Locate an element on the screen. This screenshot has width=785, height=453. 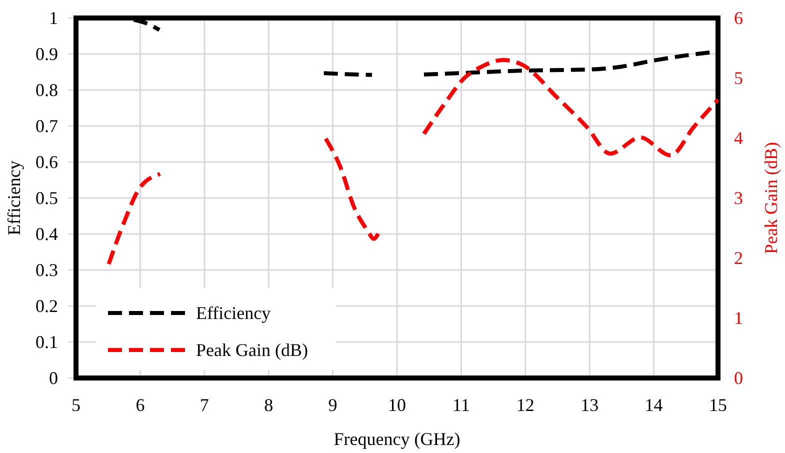
y-tick-label: 0.7 is located at coordinates (47, 126).